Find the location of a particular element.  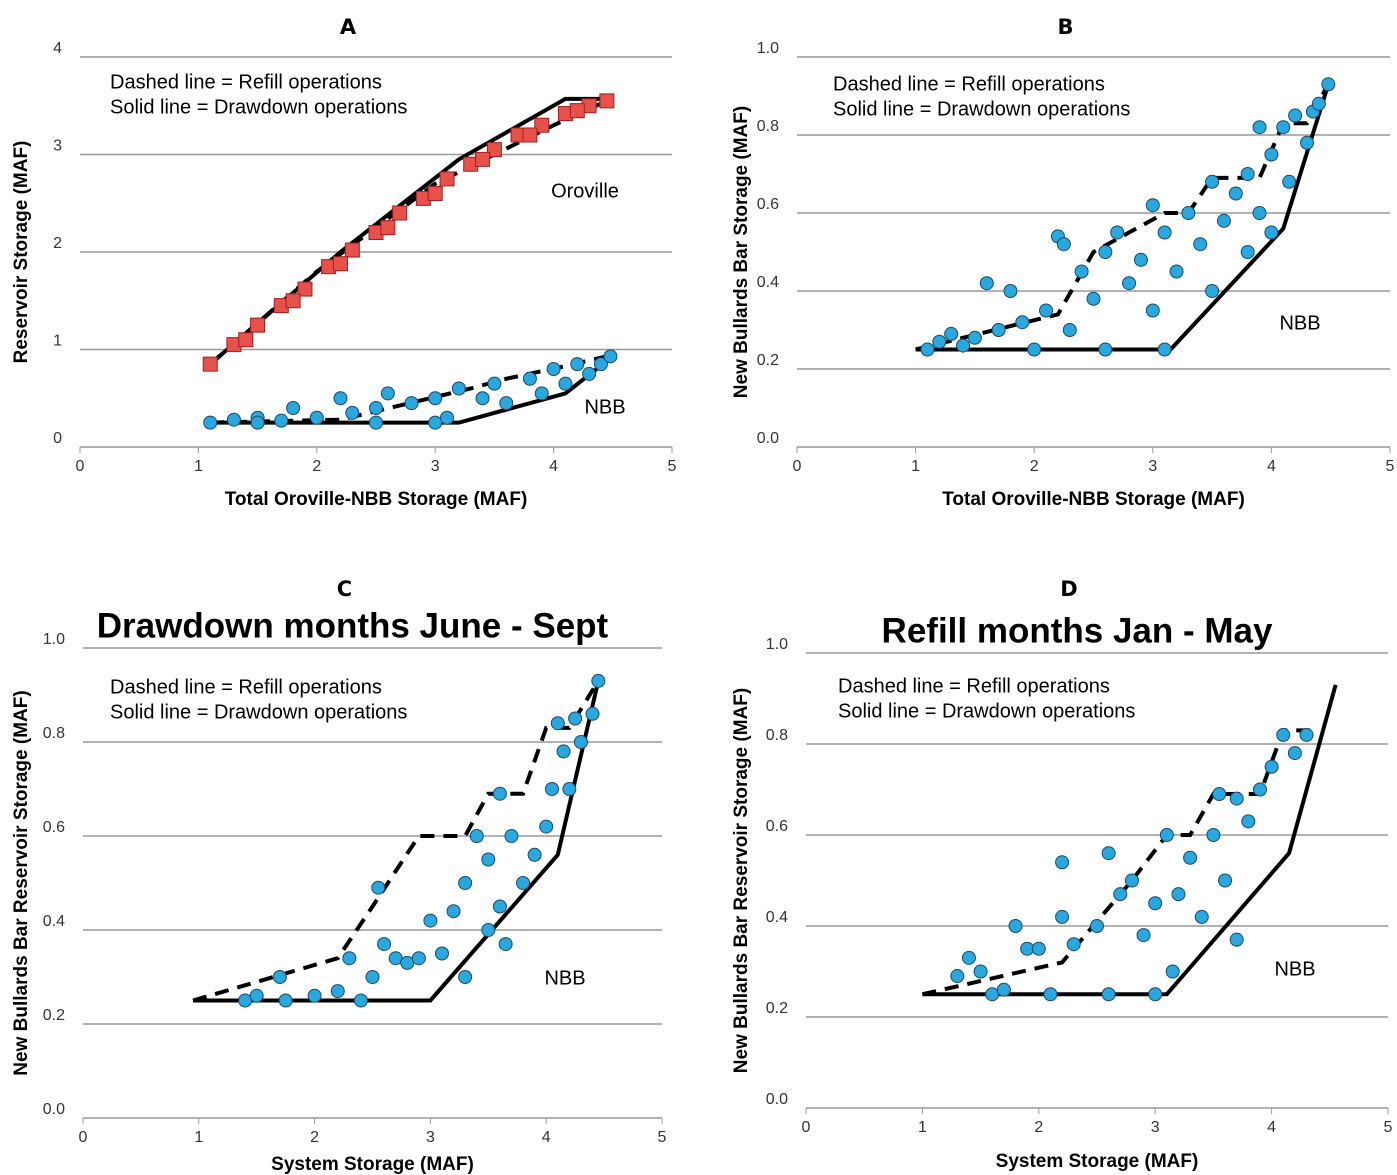

y-tick-label: 3 is located at coordinates (57, 146).